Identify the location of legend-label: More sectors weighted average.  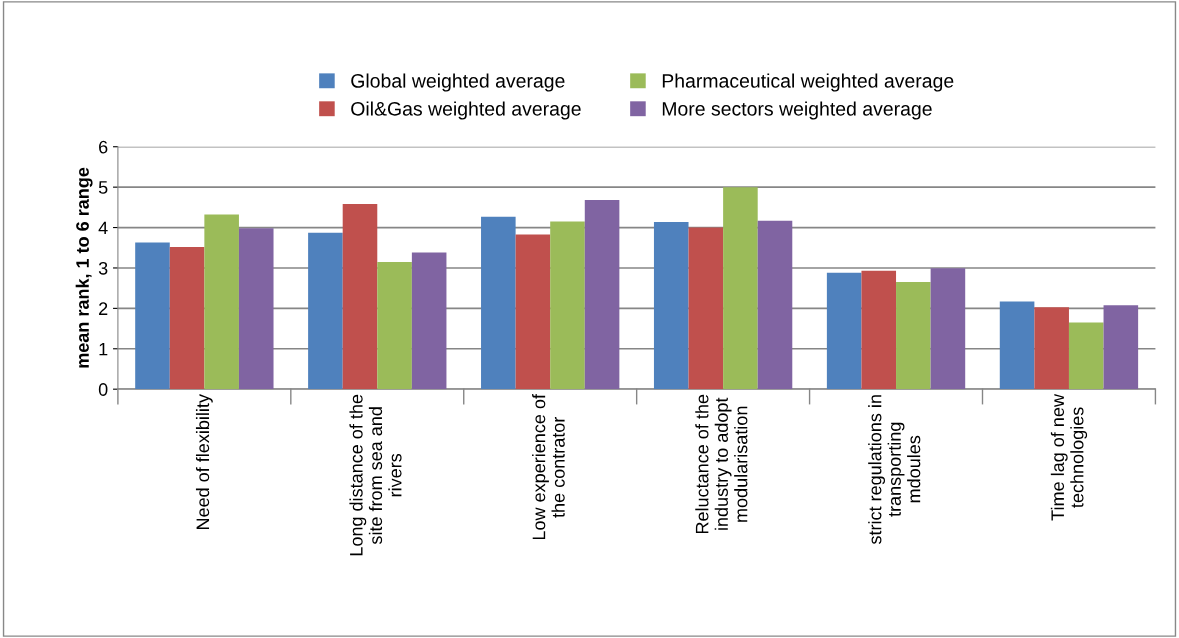
(797, 110).